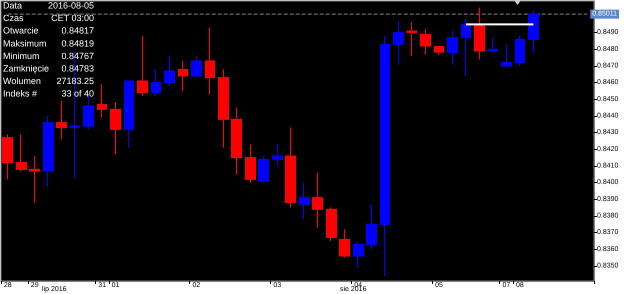  What do you see at coordinates (77, 31) in the screenshot?
I see `annotation: 0.84817` at bounding box center [77, 31].